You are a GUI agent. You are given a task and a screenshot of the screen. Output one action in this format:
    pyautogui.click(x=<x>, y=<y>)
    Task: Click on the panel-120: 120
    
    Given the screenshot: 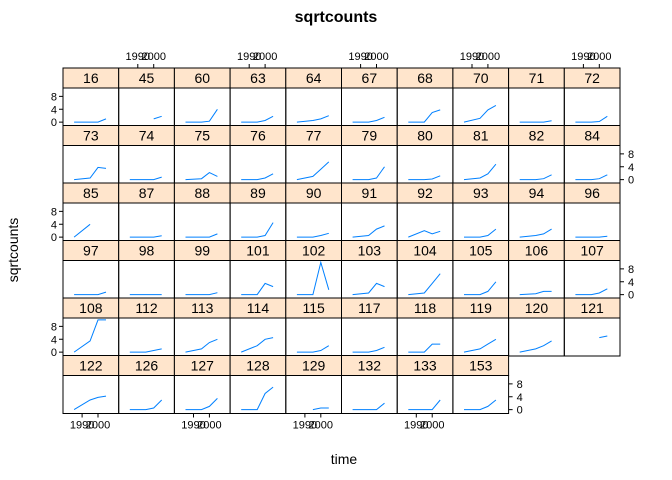 What is the action you would take?
    pyautogui.click(x=536, y=327)
    